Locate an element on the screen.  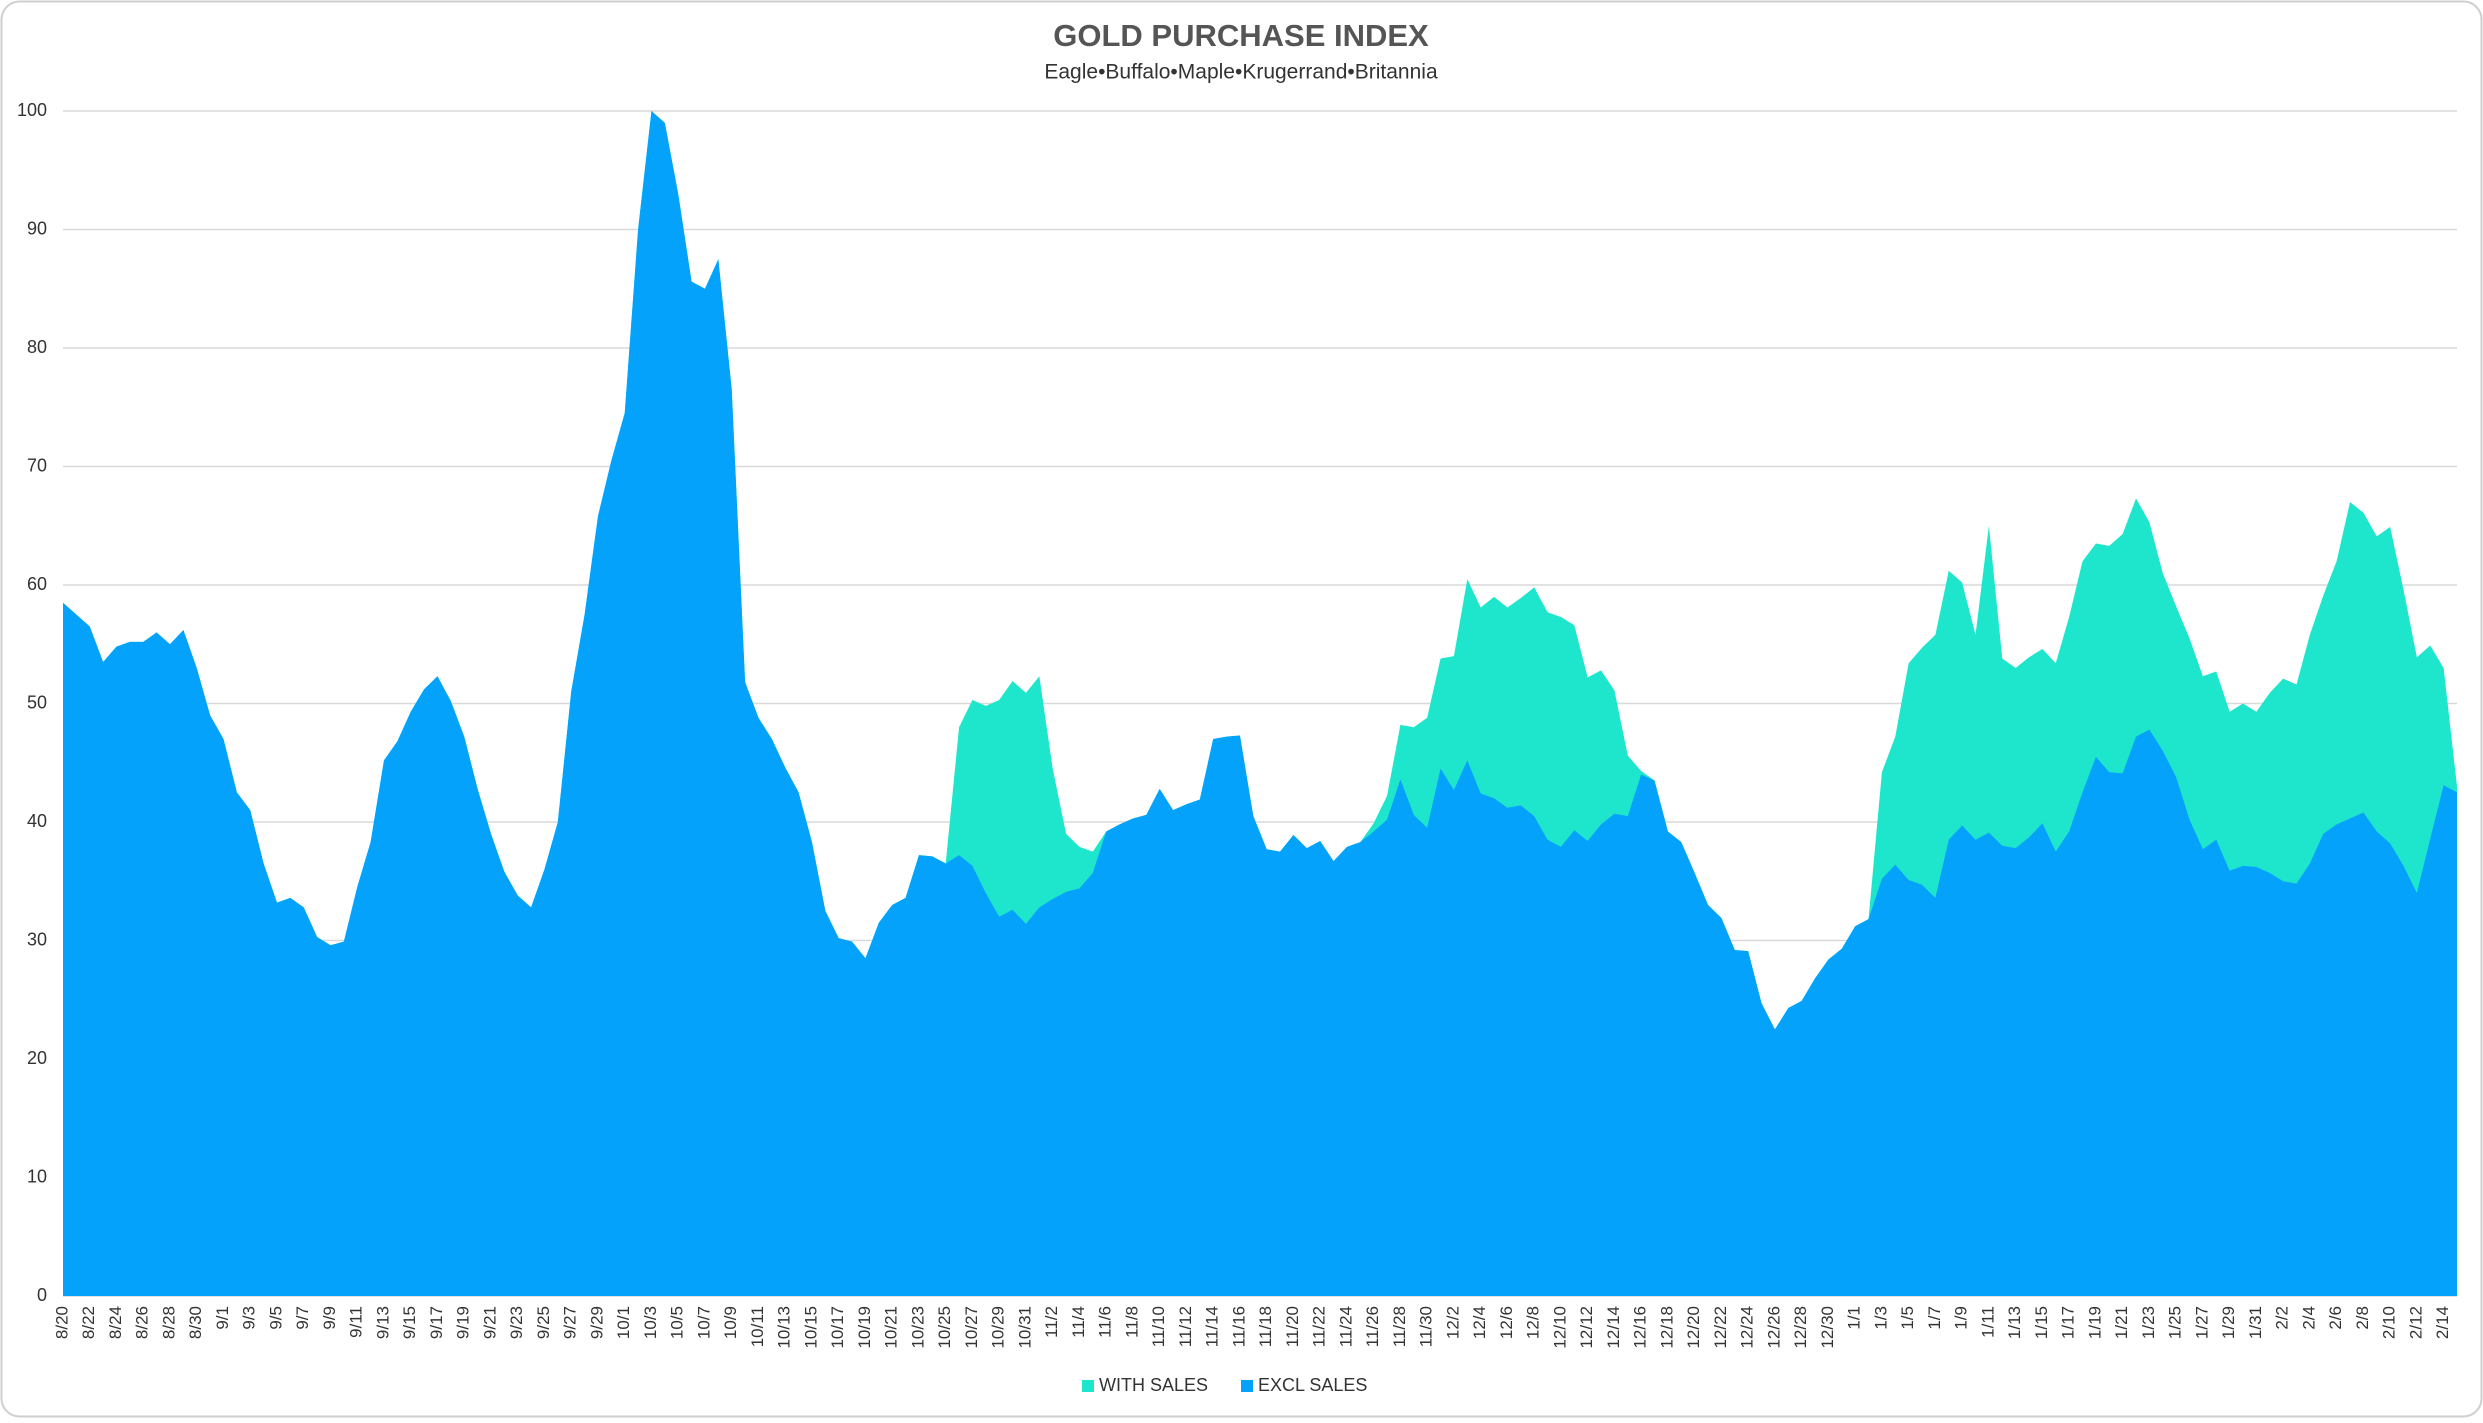
x-tick-label: 1/3 is located at coordinates (1880, 1318).